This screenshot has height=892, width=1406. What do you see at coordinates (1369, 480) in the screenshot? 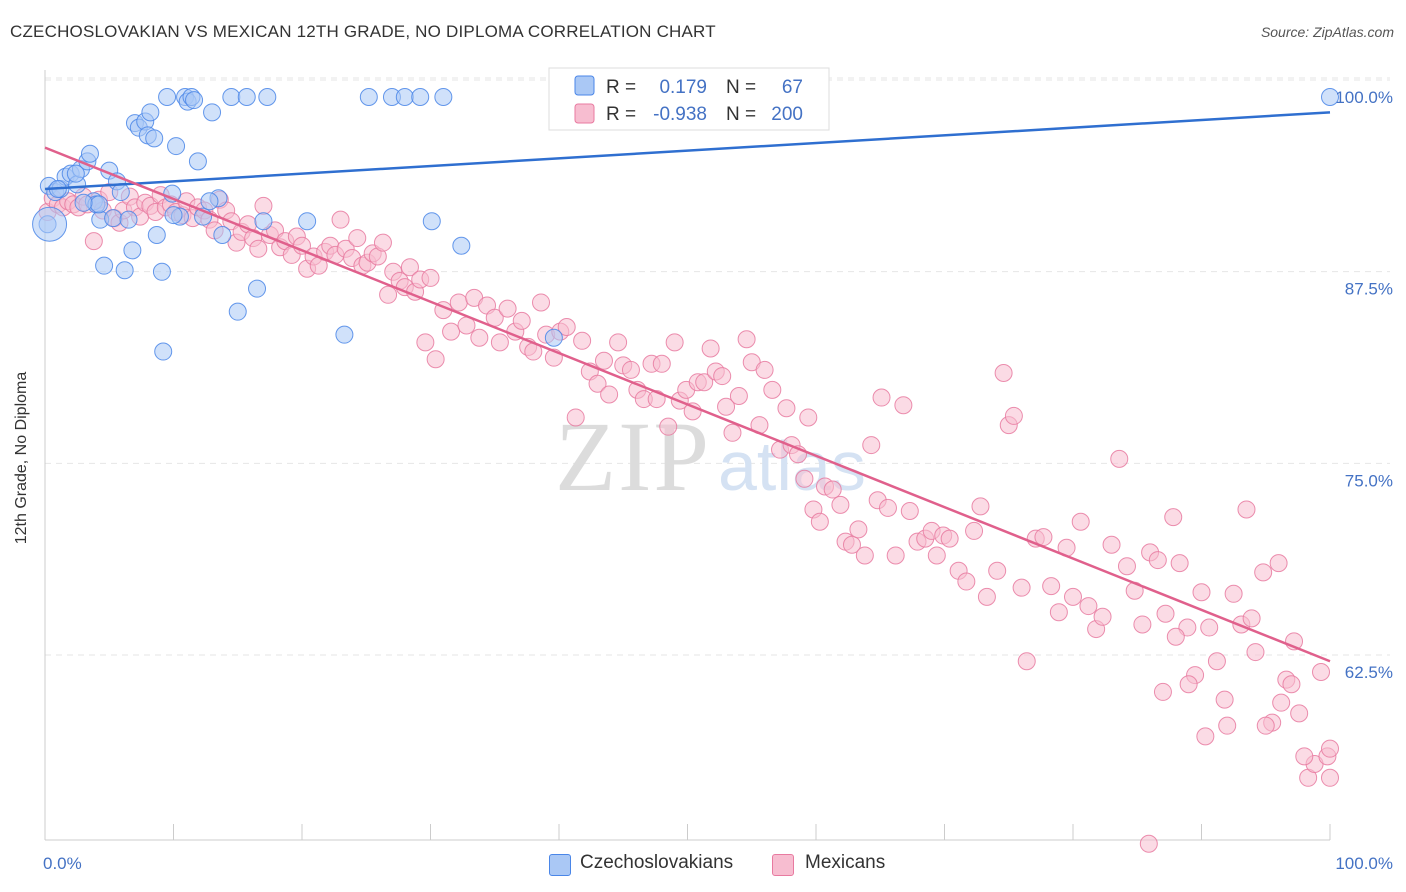
I see `y-tick-label-1: 75.0%` at bounding box center [1369, 480].